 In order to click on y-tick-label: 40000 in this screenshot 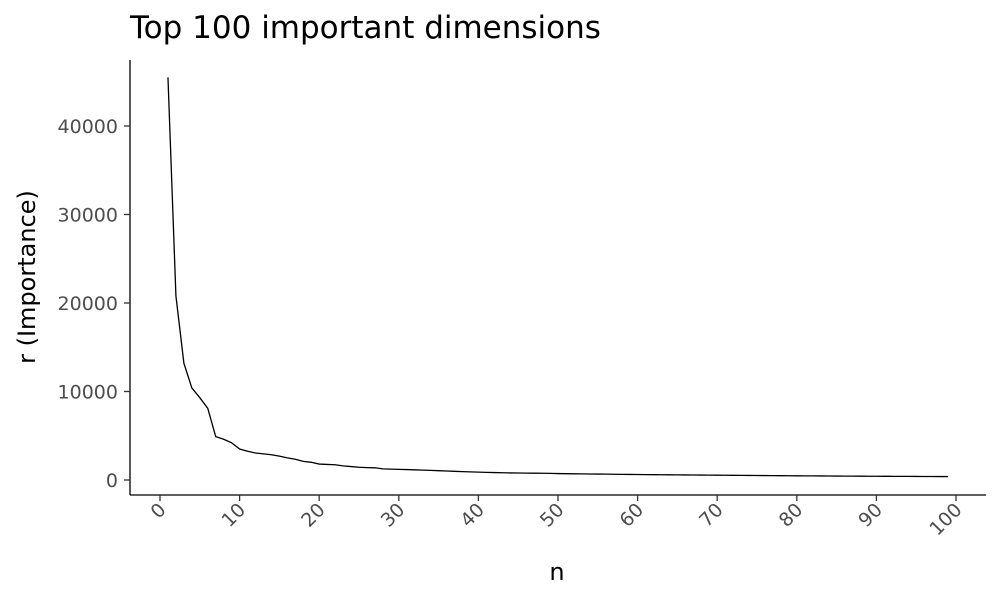, I will do `click(88, 127)`.